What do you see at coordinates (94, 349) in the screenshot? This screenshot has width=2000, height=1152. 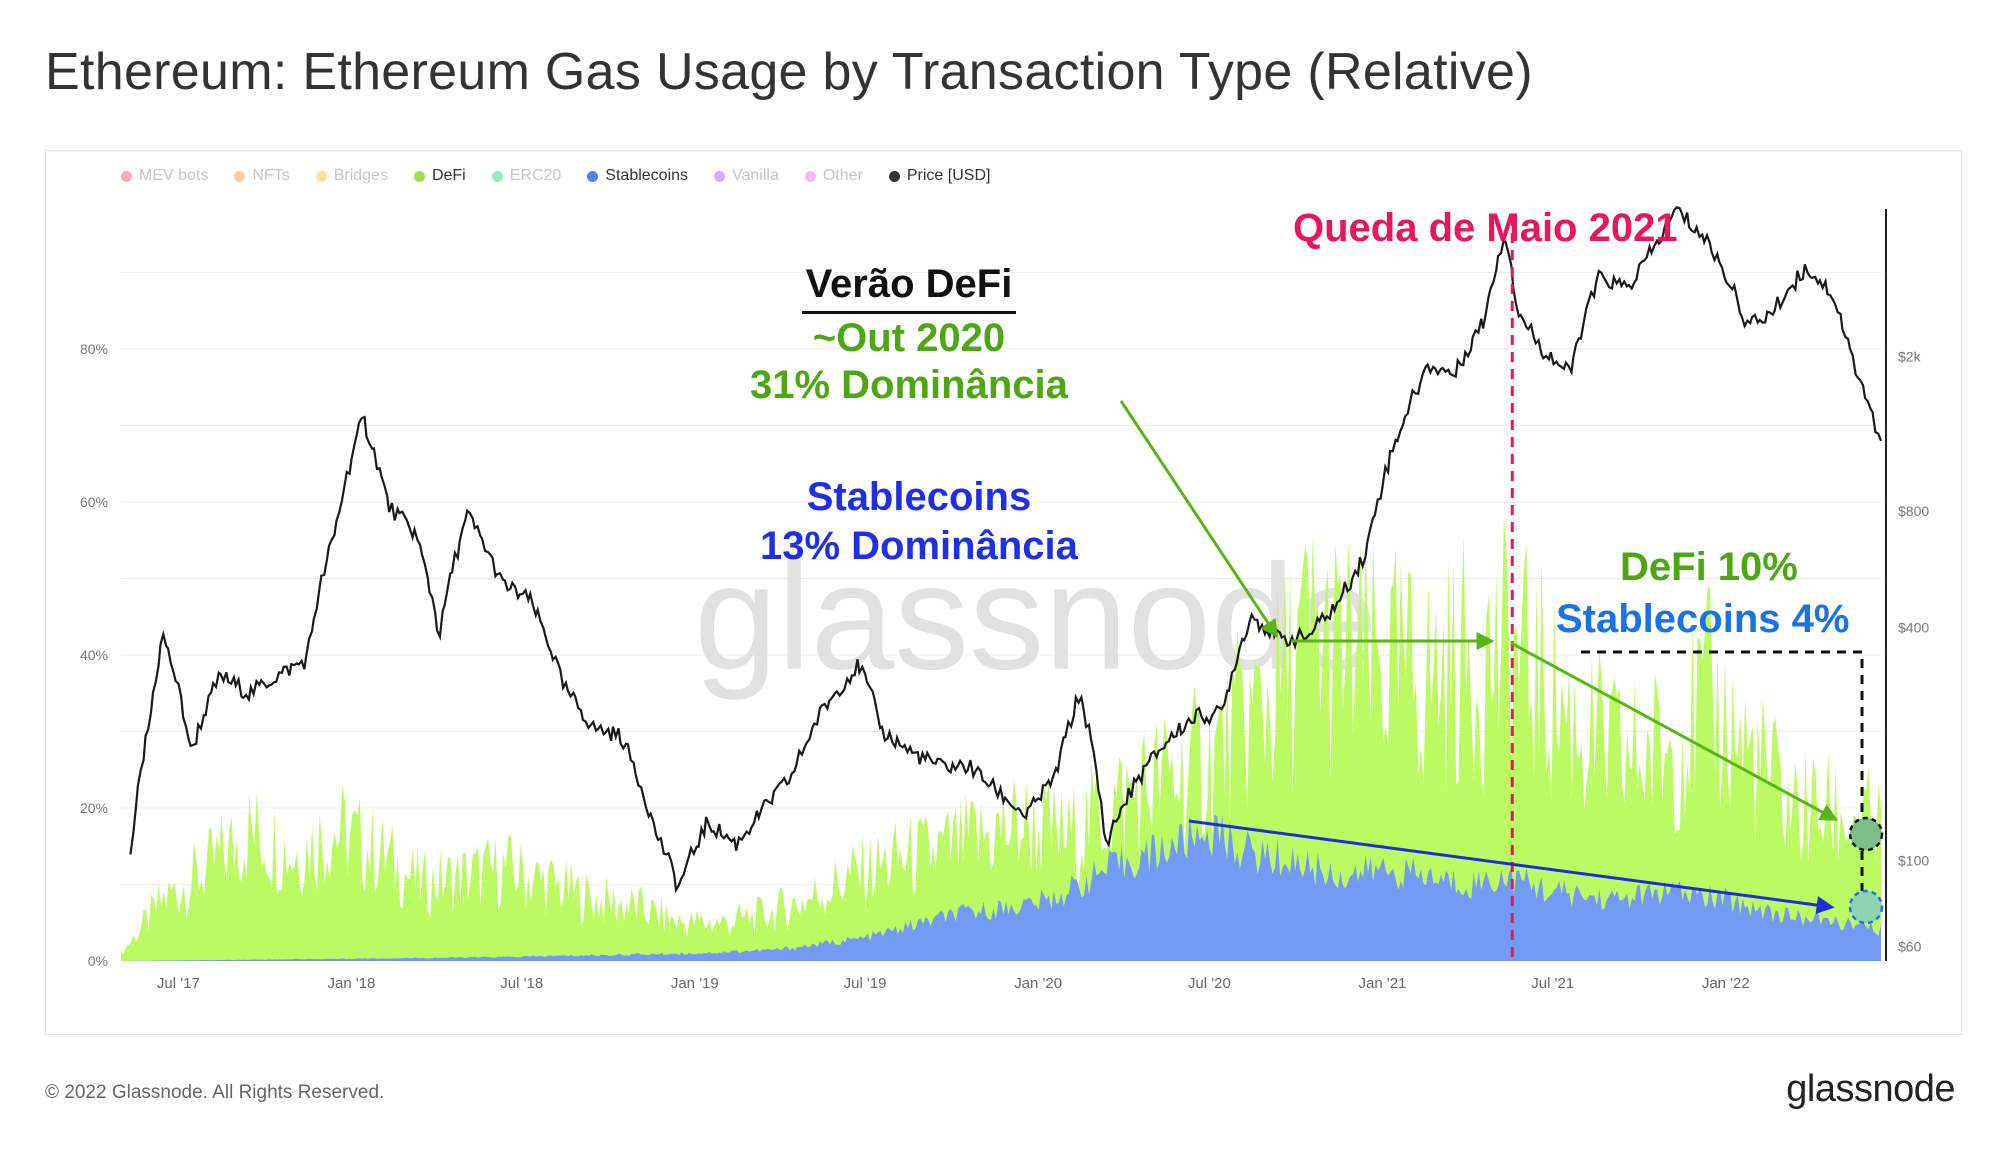 I see `y-left-tick-label: 80%` at bounding box center [94, 349].